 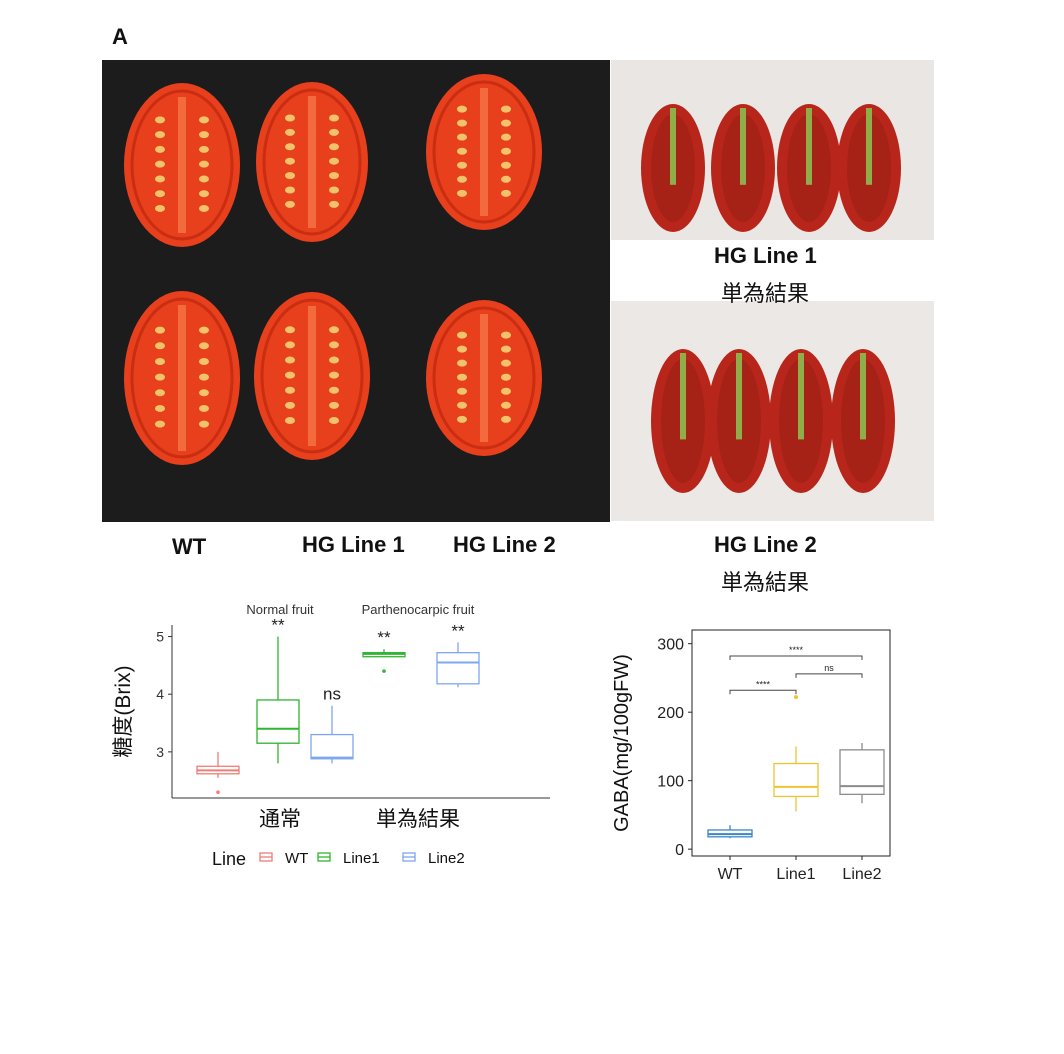 What do you see at coordinates (229, 859) in the screenshot?
I see `legend-title: Line` at bounding box center [229, 859].